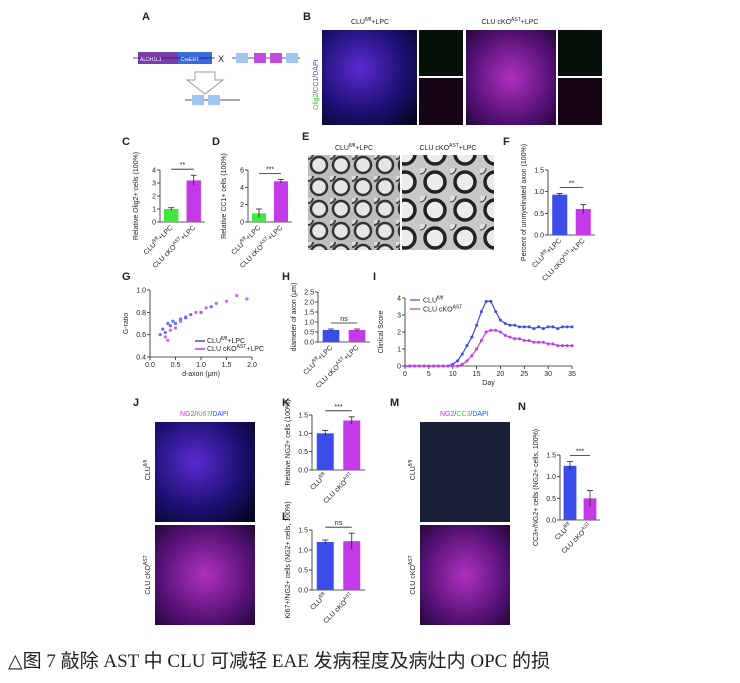  What do you see at coordinates (580, 452) in the screenshot?
I see `sig-label: ***` at bounding box center [580, 452].